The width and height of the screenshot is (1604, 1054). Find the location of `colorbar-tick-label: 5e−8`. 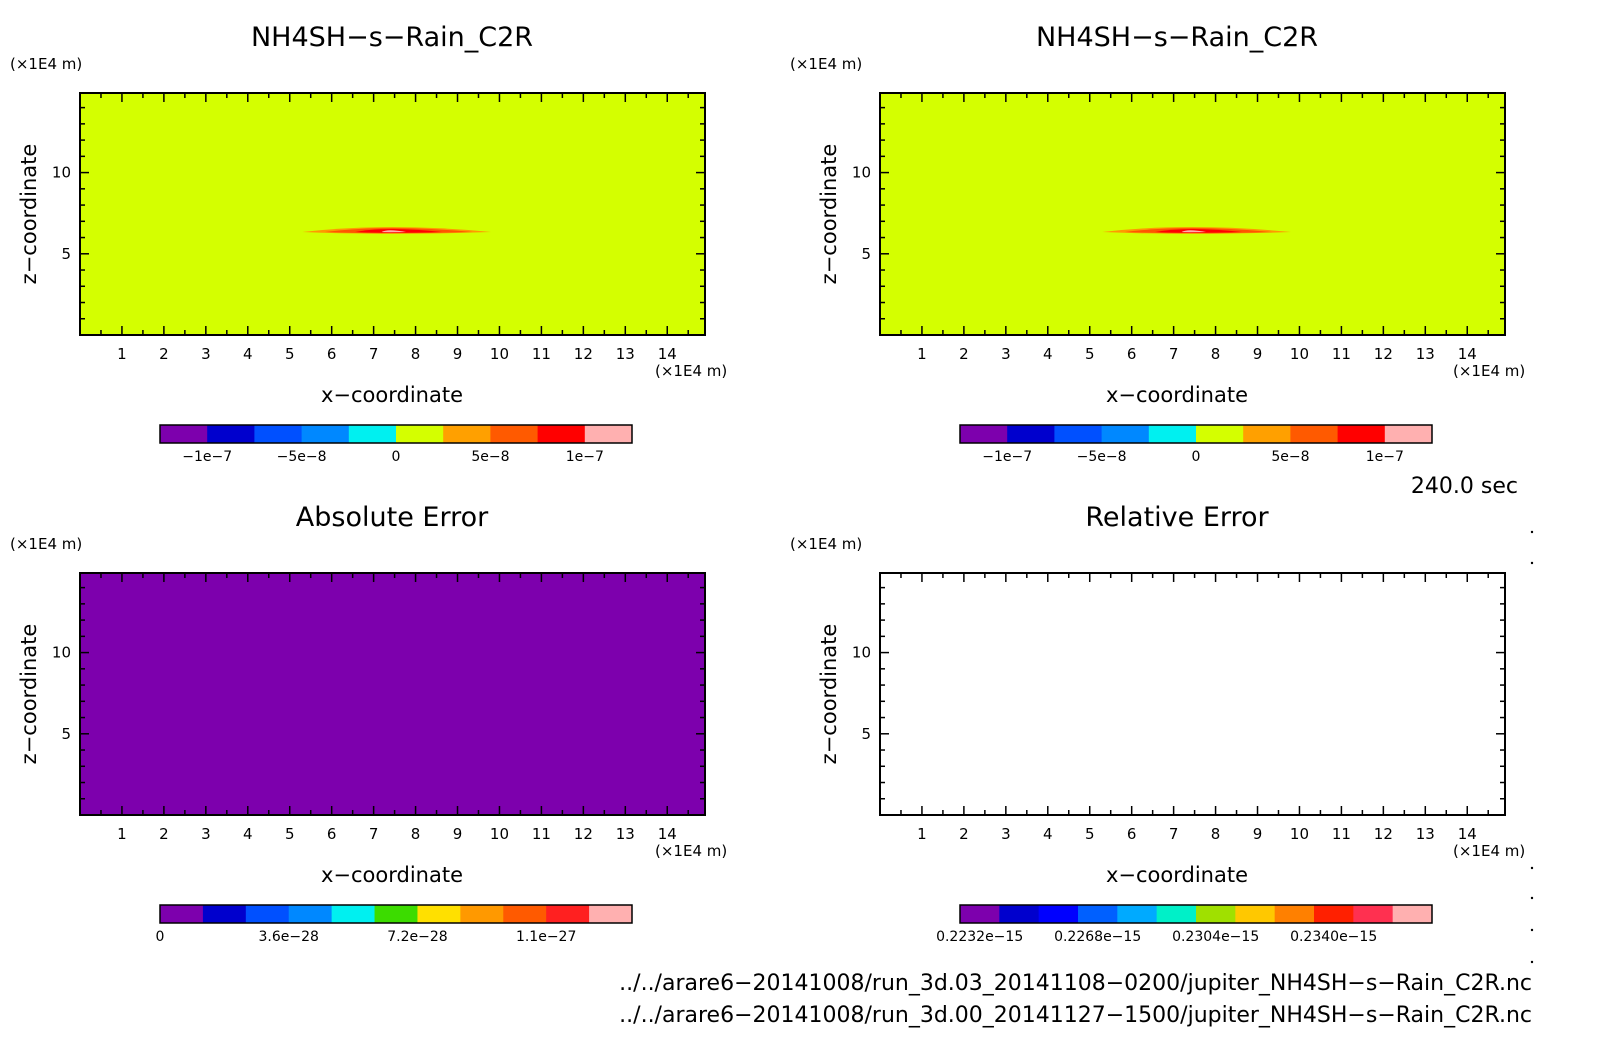

colorbar-tick-label: 5e−8 is located at coordinates (490, 457).